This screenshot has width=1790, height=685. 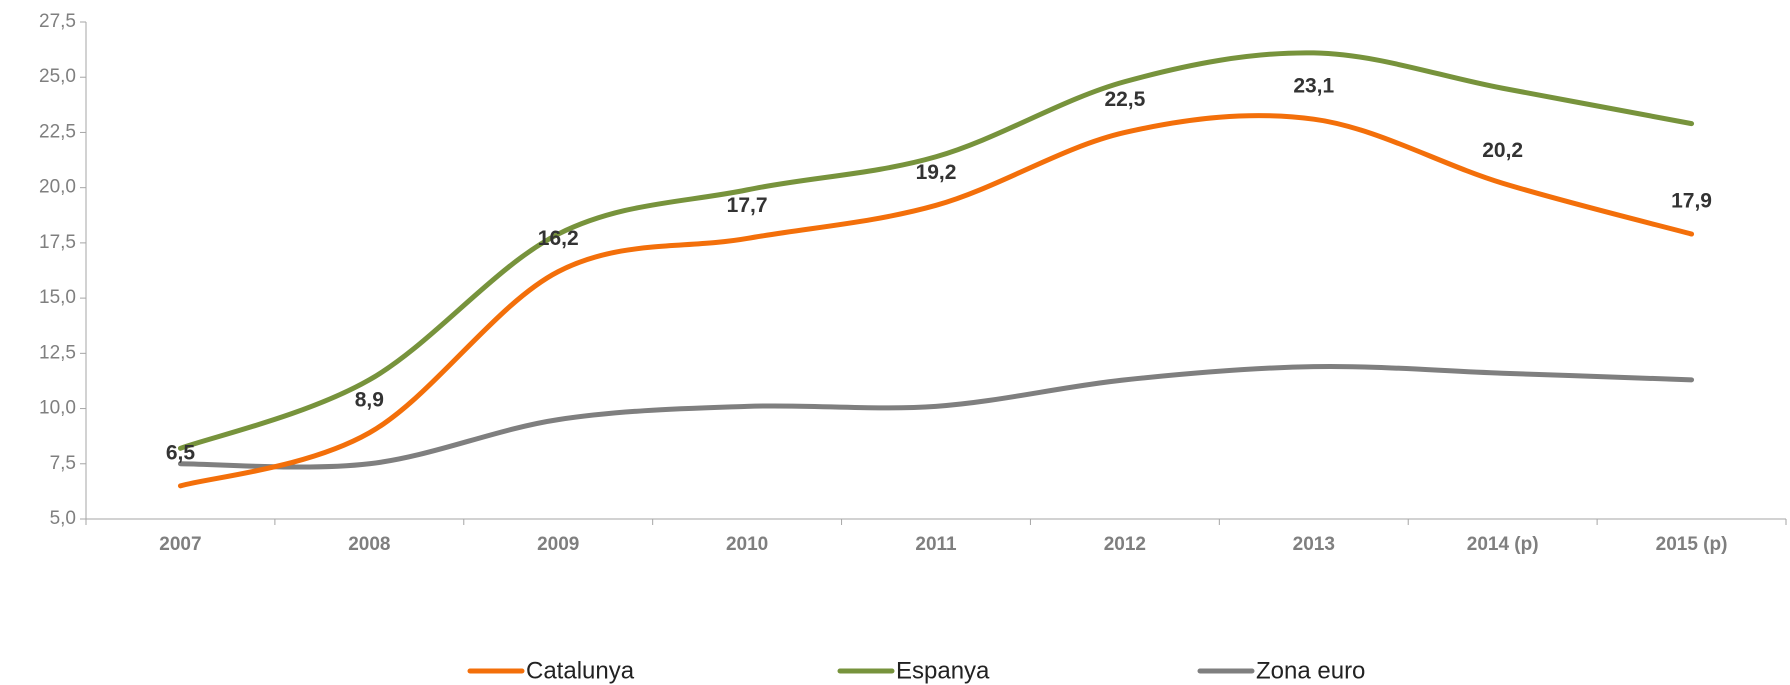 I want to click on x-tick-label: 2008, so click(x=369, y=544).